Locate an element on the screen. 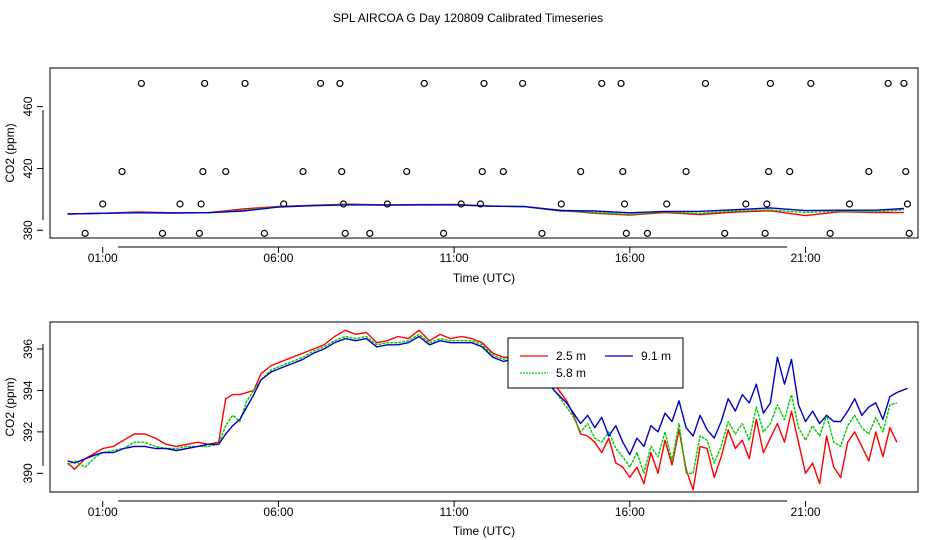 The width and height of the screenshot is (936, 540). y-tick-label: 380 is located at coordinates (28, 230).